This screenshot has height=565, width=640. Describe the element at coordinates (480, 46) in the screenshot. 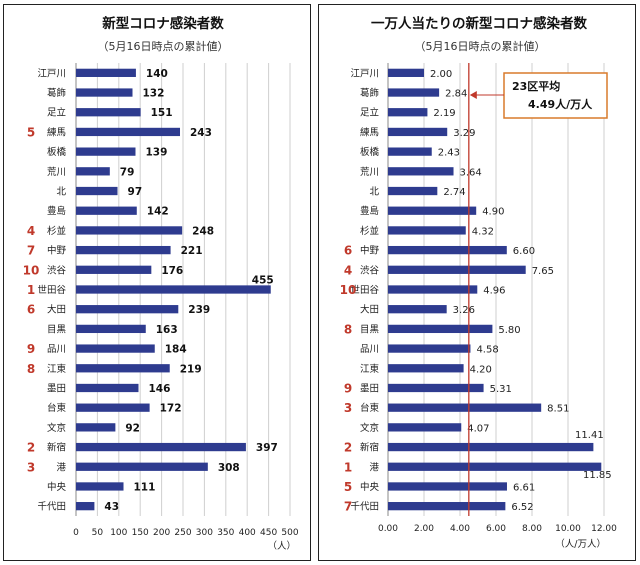

I see `per10k-chart-subtitle: （5月16日時点の累計値）` at that location.